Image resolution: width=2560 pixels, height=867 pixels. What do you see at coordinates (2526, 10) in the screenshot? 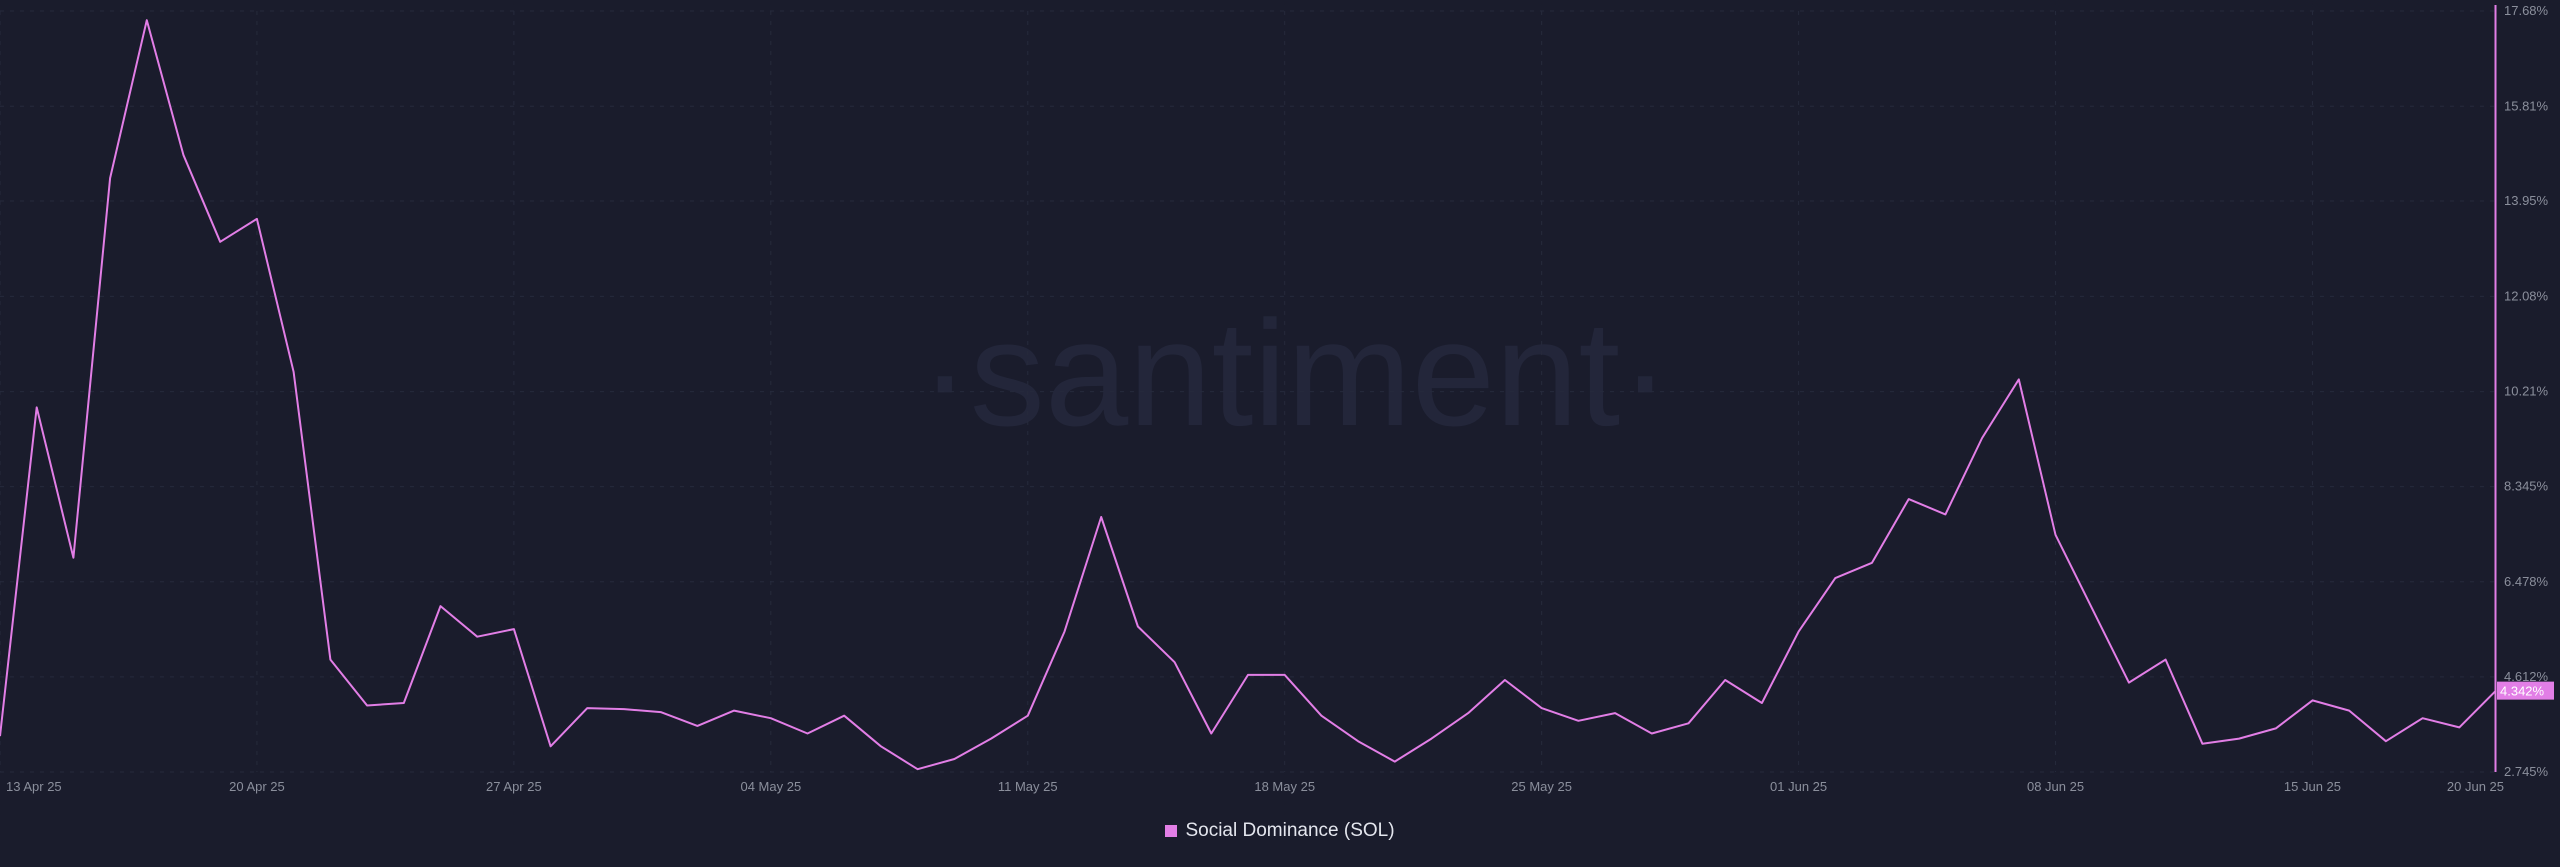
I see `y-tick-label: 17.68%` at bounding box center [2526, 10].